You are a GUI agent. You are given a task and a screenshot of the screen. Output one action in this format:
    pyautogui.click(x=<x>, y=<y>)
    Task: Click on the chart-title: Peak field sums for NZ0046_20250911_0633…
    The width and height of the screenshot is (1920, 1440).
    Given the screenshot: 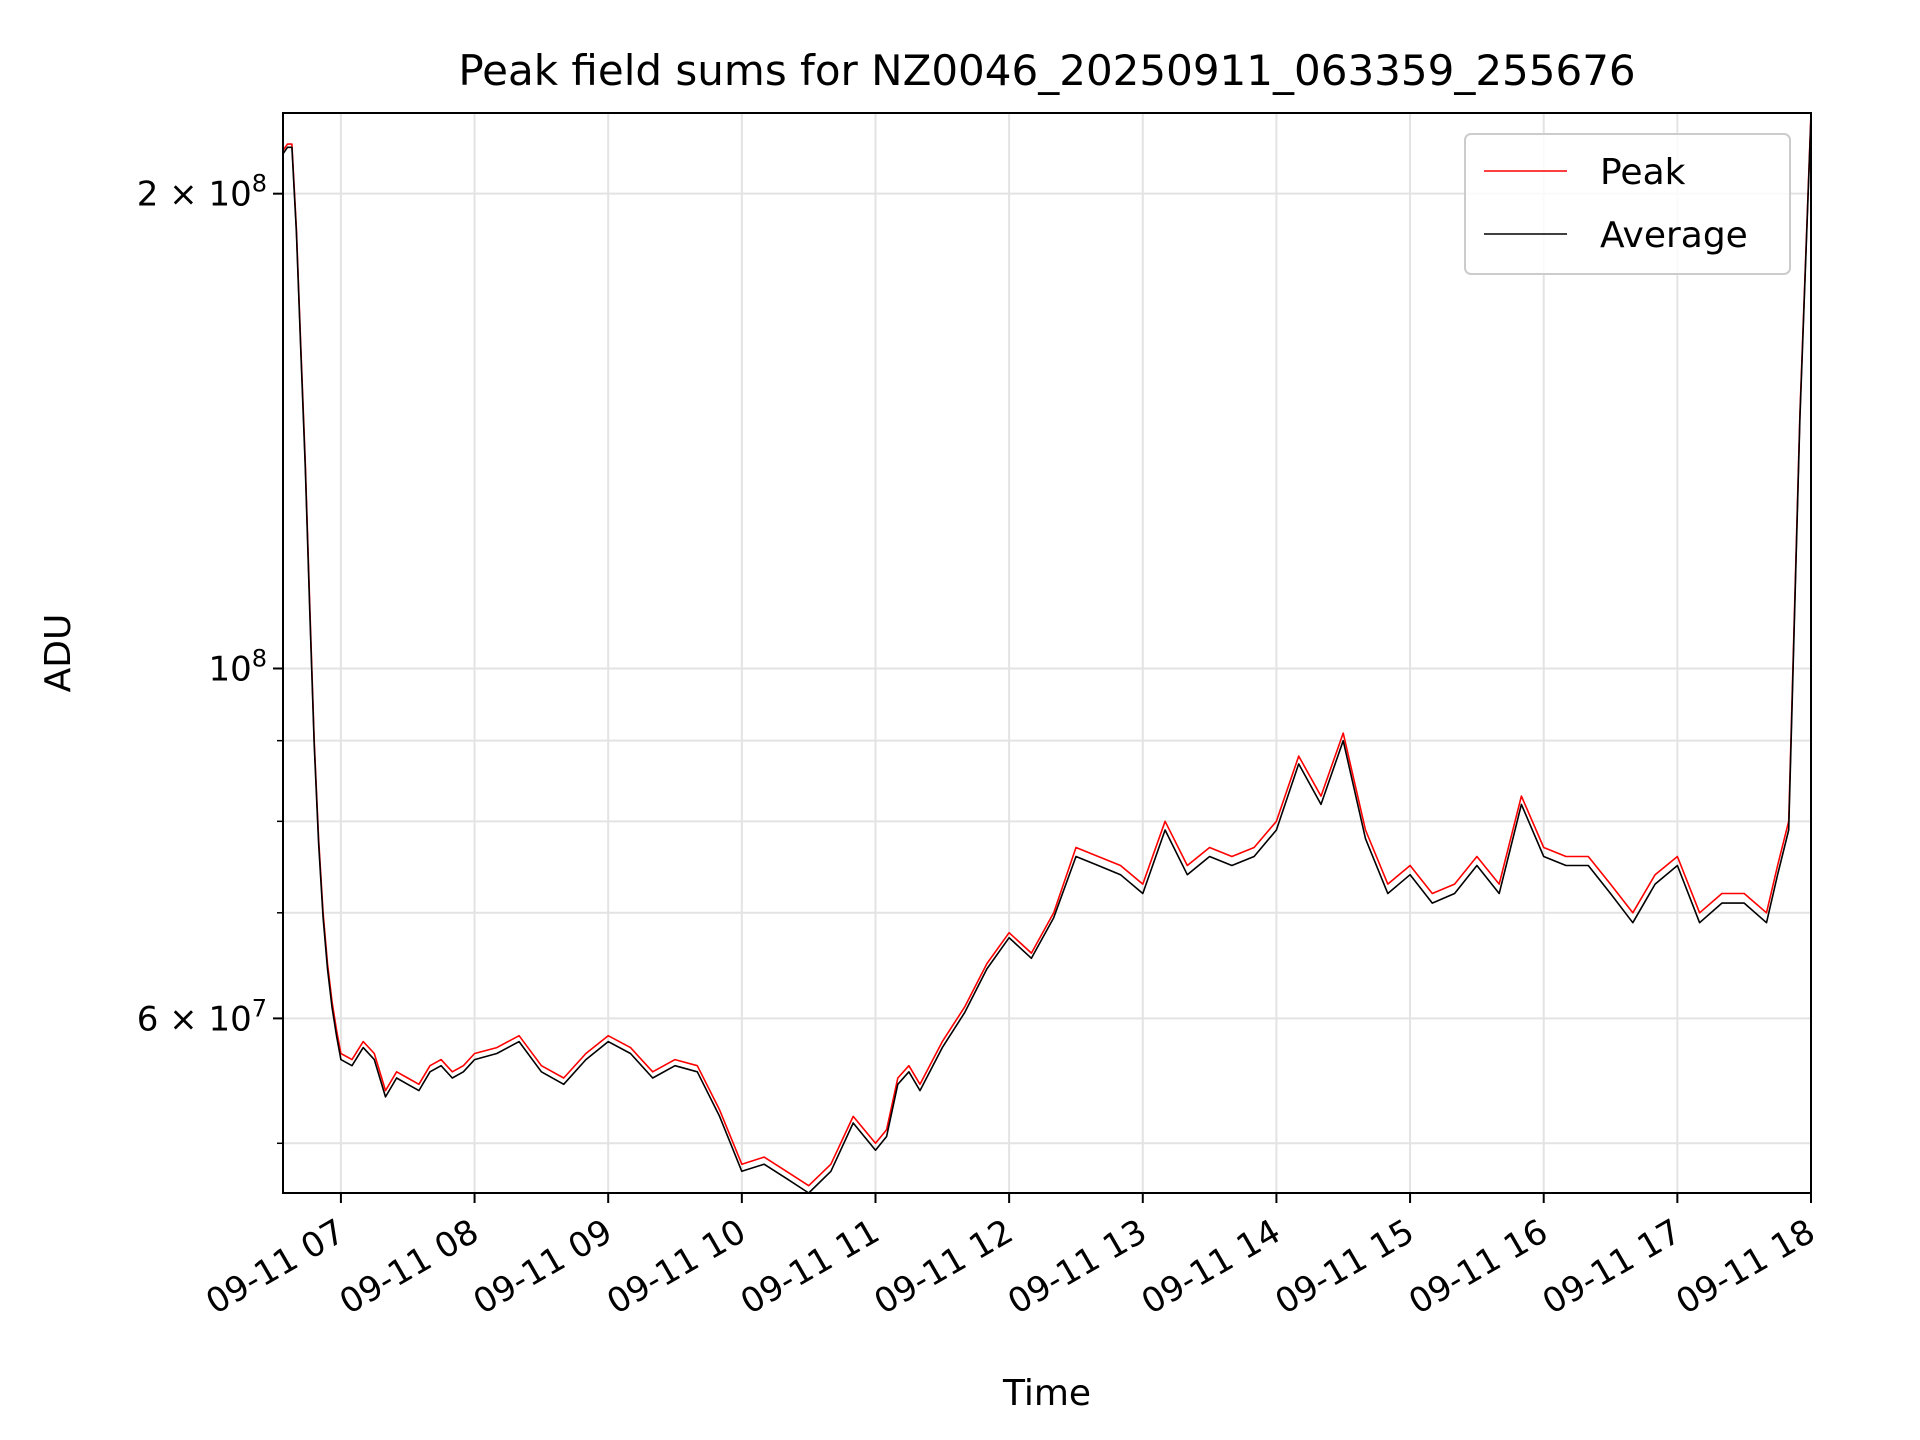 What is the action you would take?
    pyautogui.click(x=1046, y=70)
    